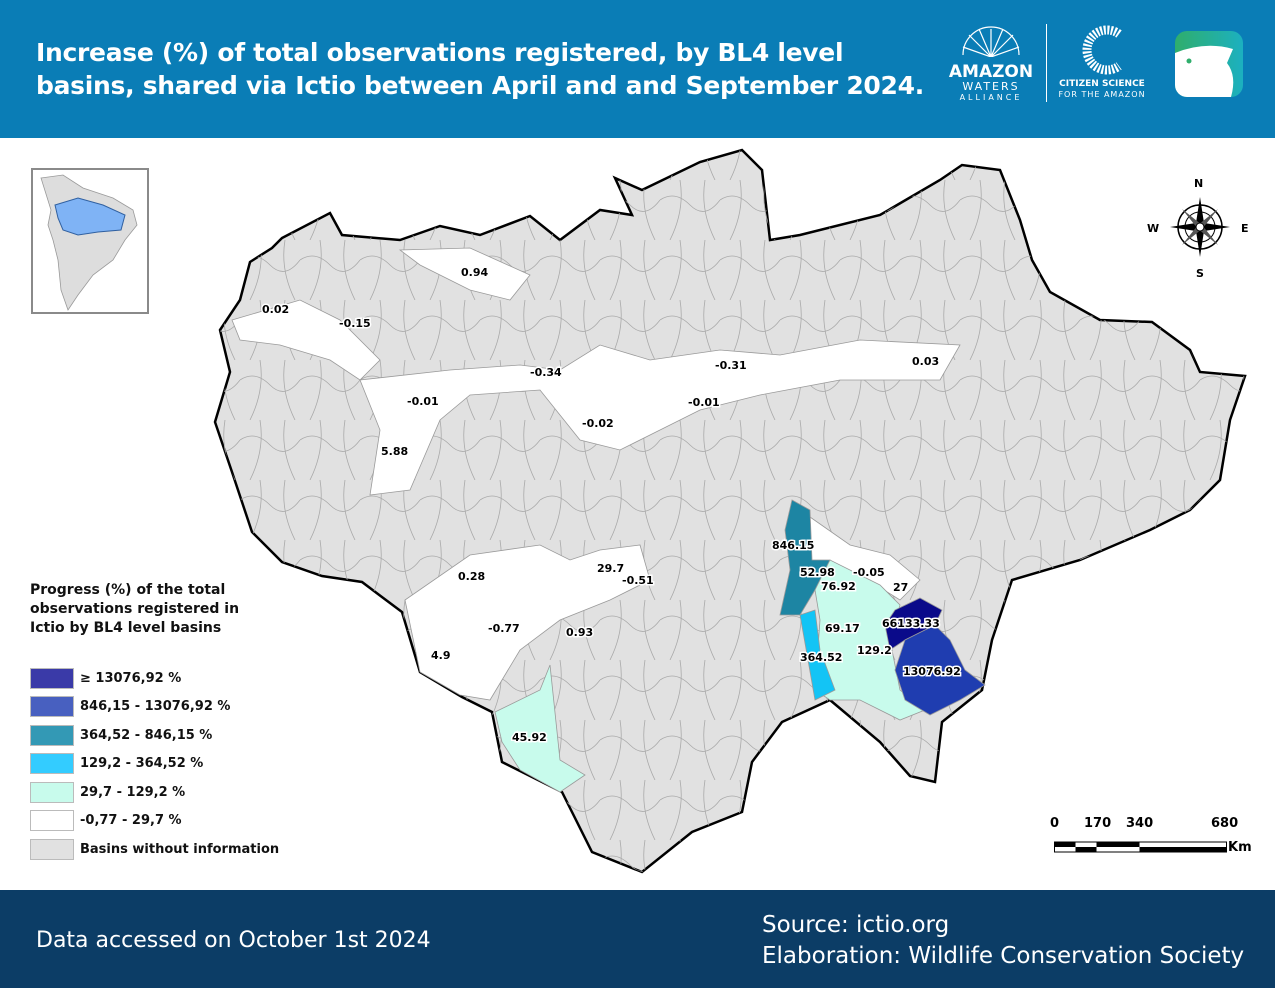  I want to click on citizen-science-logo: CITIZEN SCIENCE FOR THE AMAZON, so click(1102, 62).